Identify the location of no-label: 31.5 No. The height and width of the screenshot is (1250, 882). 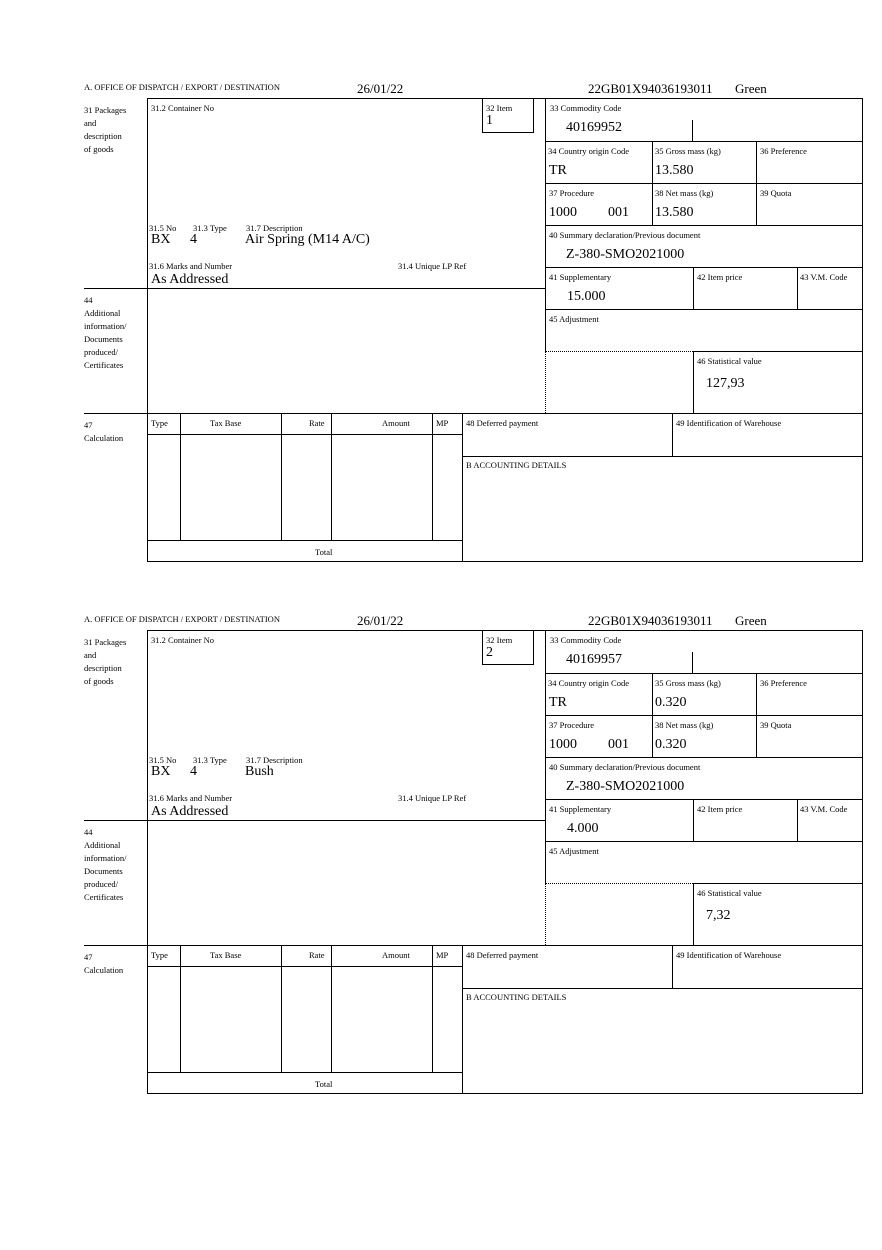
(163, 760).